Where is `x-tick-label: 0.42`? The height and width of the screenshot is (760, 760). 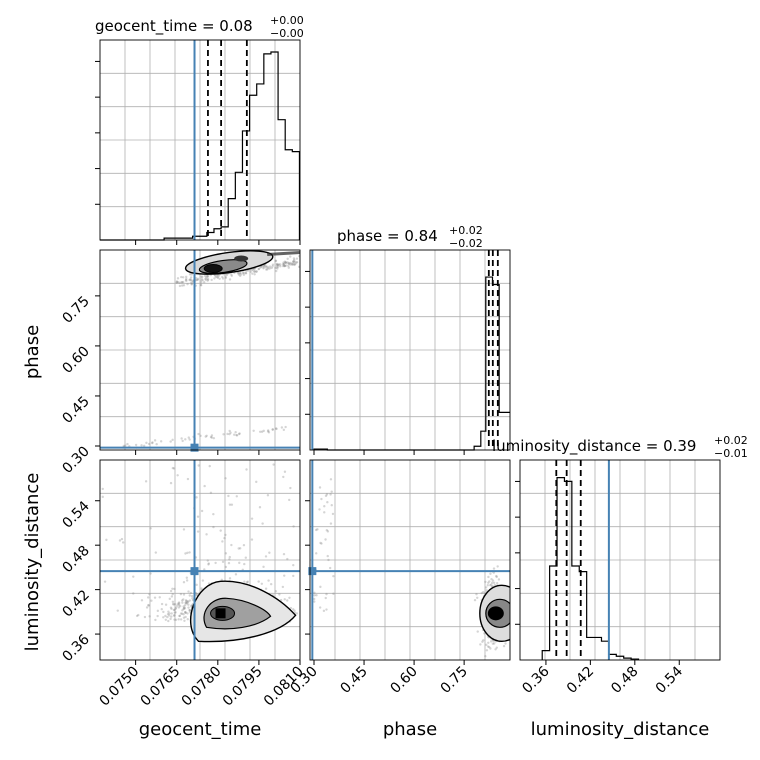 x-tick-label: 0.42 is located at coordinates (580, 680).